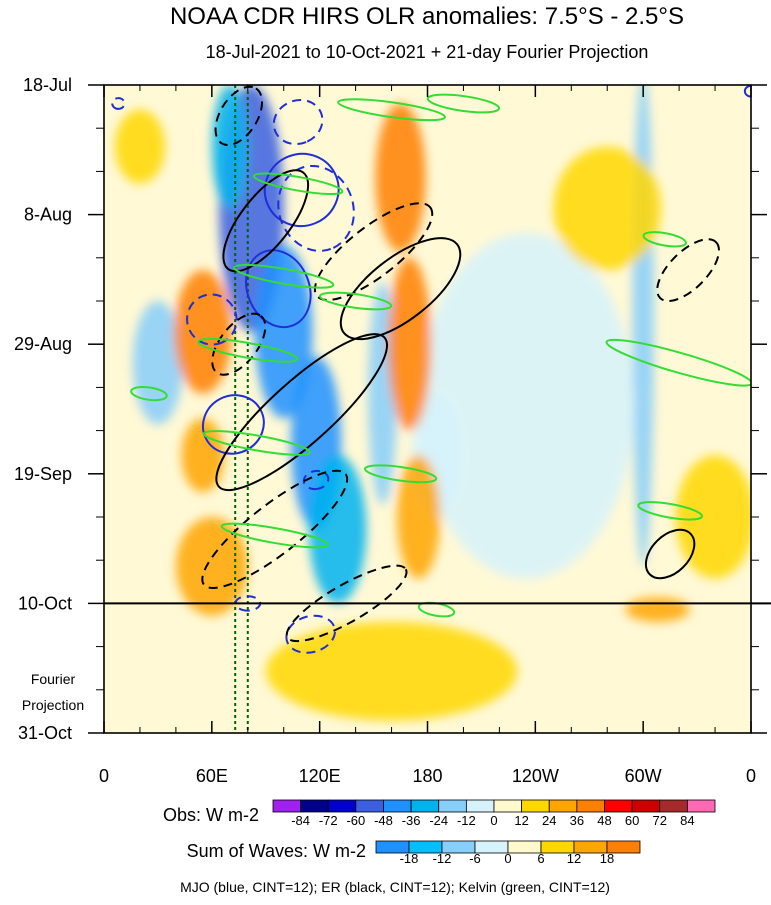 Image resolution: width=771 pixels, height=905 pixels. What do you see at coordinates (438, 820) in the screenshot?
I see `colorbar-tick-label: -24` at bounding box center [438, 820].